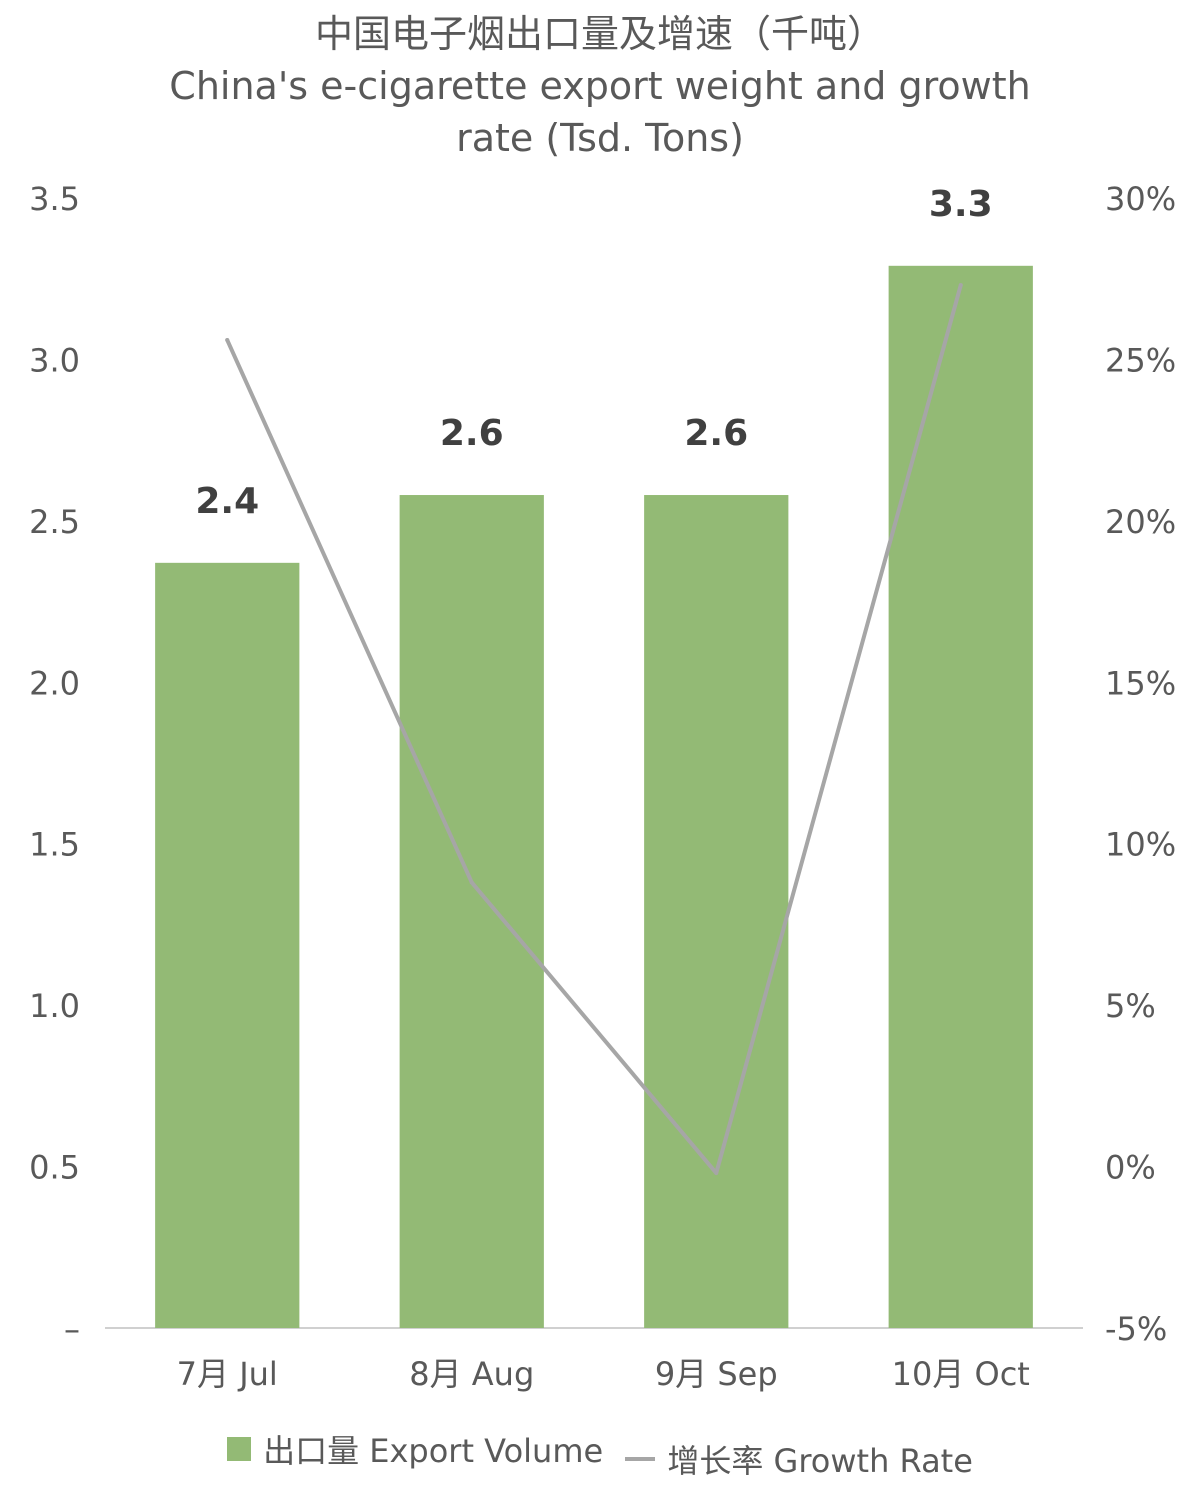 This screenshot has height=1494, width=1200. Describe the element at coordinates (961, 1374) in the screenshot. I see `x-axis-category-label: 10月 Oct` at that location.